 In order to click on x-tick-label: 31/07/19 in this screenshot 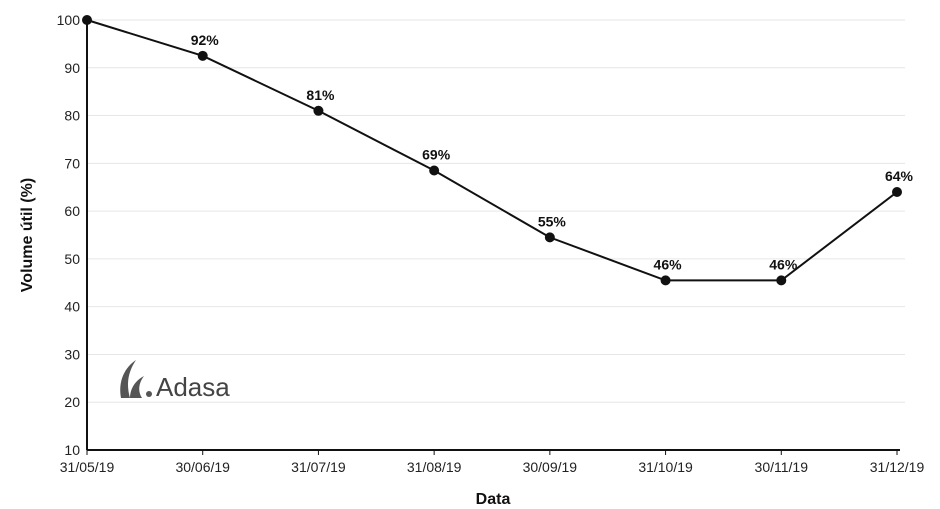, I will do `click(318, 467)`.